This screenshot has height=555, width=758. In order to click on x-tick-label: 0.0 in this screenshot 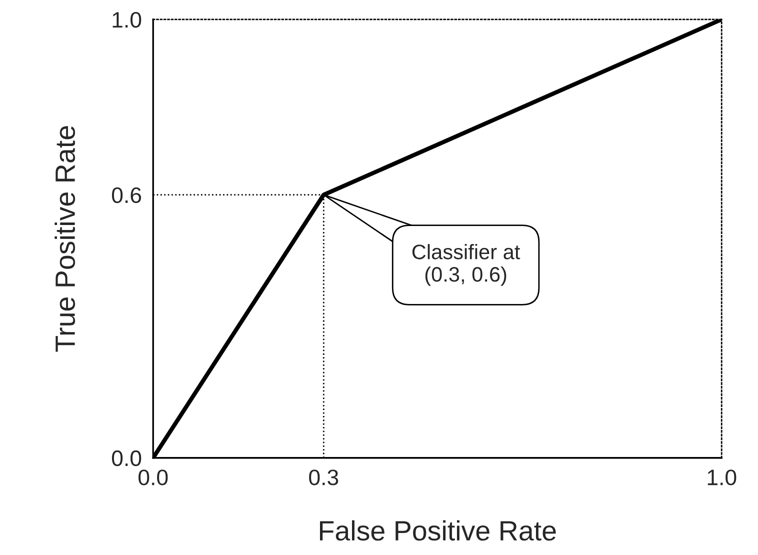, I will do `click(153, 478)`.